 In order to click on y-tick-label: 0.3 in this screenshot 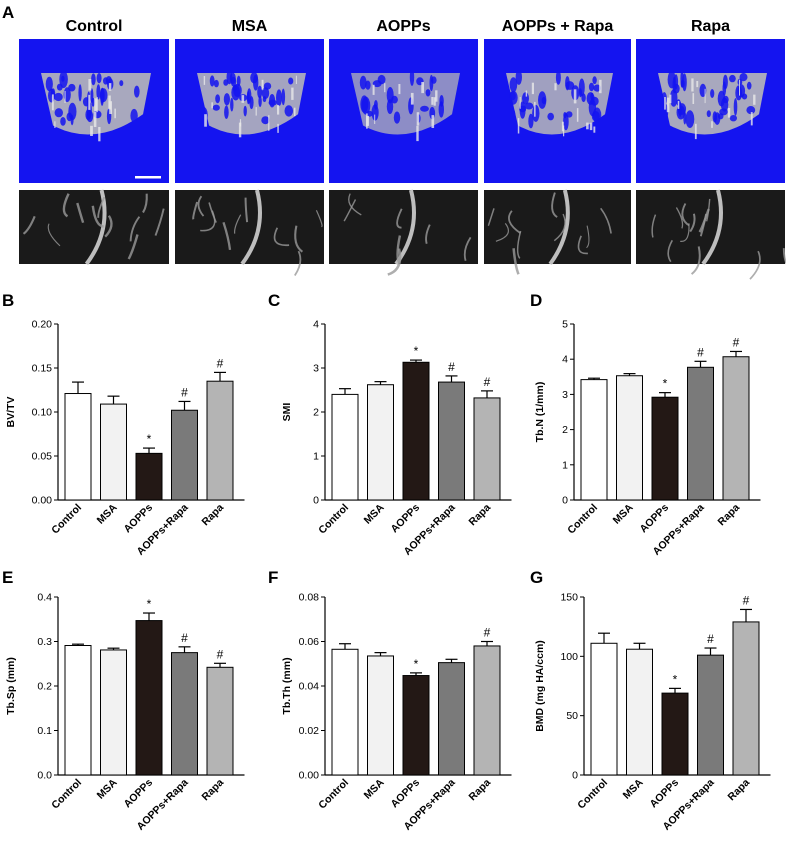, I will do `click(44, 642)`.